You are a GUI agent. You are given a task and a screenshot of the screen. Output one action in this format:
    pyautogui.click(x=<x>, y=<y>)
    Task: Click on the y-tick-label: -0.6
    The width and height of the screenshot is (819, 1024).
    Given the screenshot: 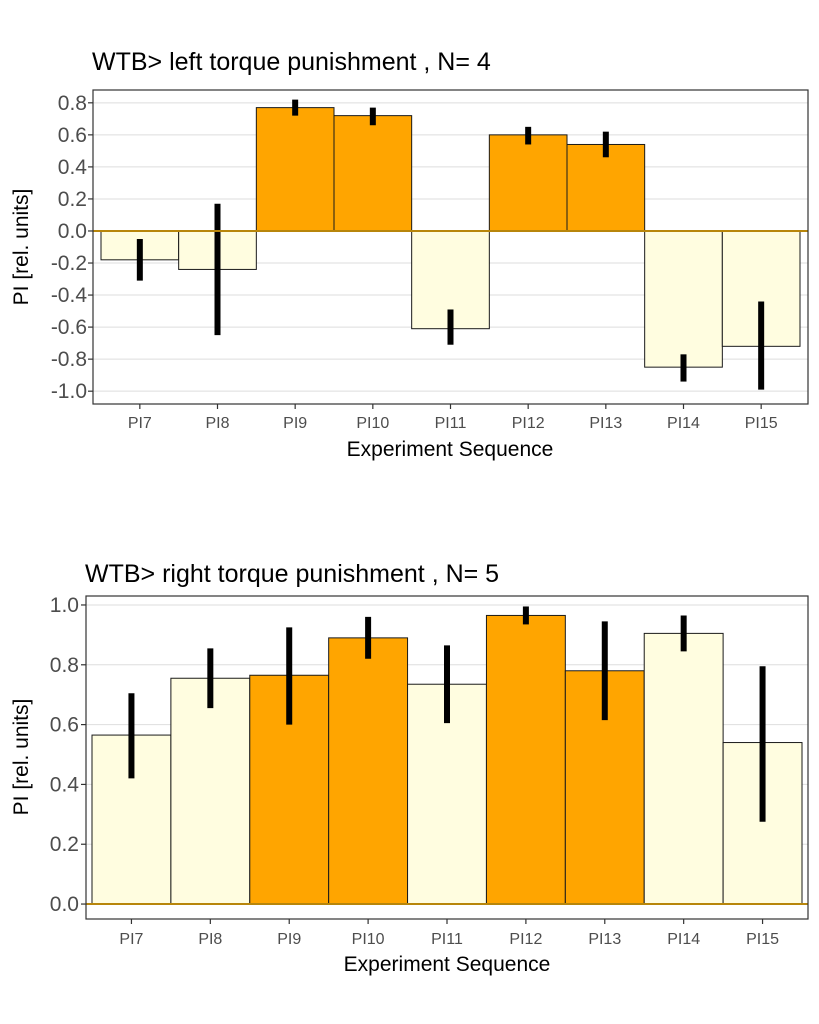 What is the action you would take?
    pyautogui.click(x=69, y=327)
    